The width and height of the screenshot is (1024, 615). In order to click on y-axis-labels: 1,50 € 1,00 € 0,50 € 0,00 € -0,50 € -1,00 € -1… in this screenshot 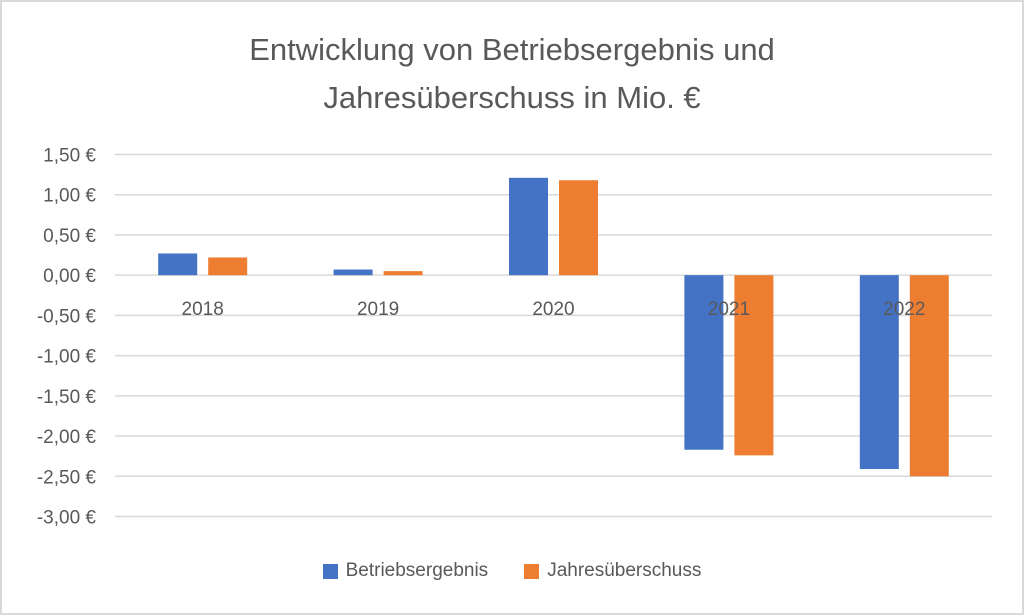, I will do `click(67, 337)`.